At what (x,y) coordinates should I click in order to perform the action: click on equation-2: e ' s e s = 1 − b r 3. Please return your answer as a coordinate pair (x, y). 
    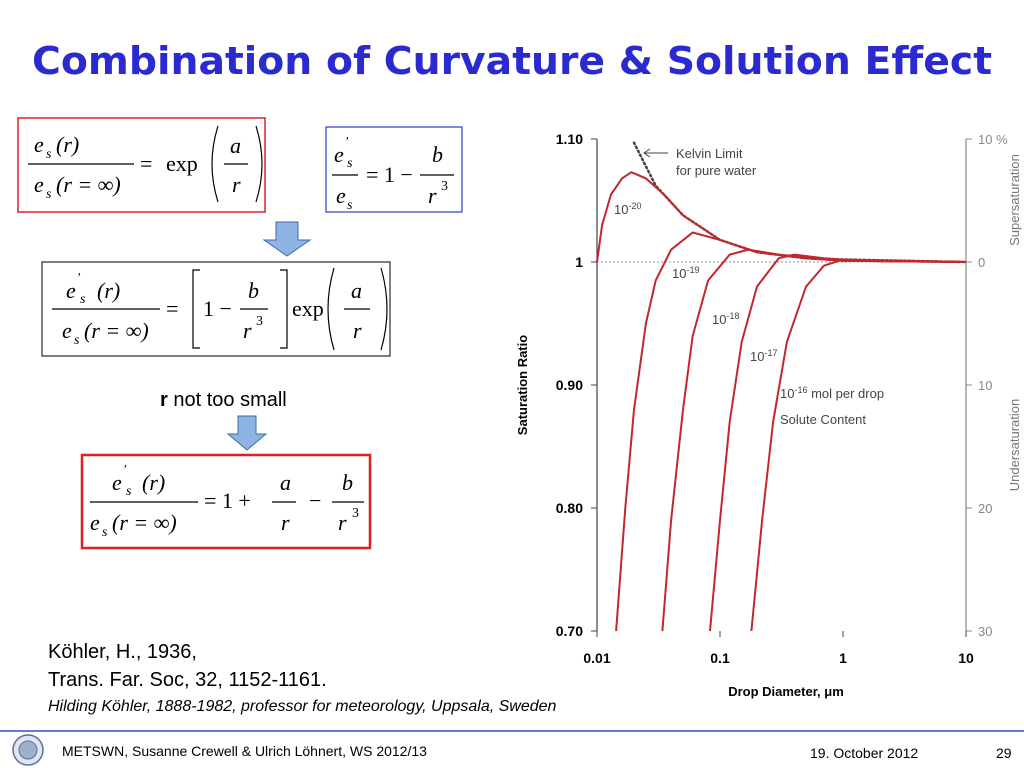
    Looking at the image, I should click on (394, 169).